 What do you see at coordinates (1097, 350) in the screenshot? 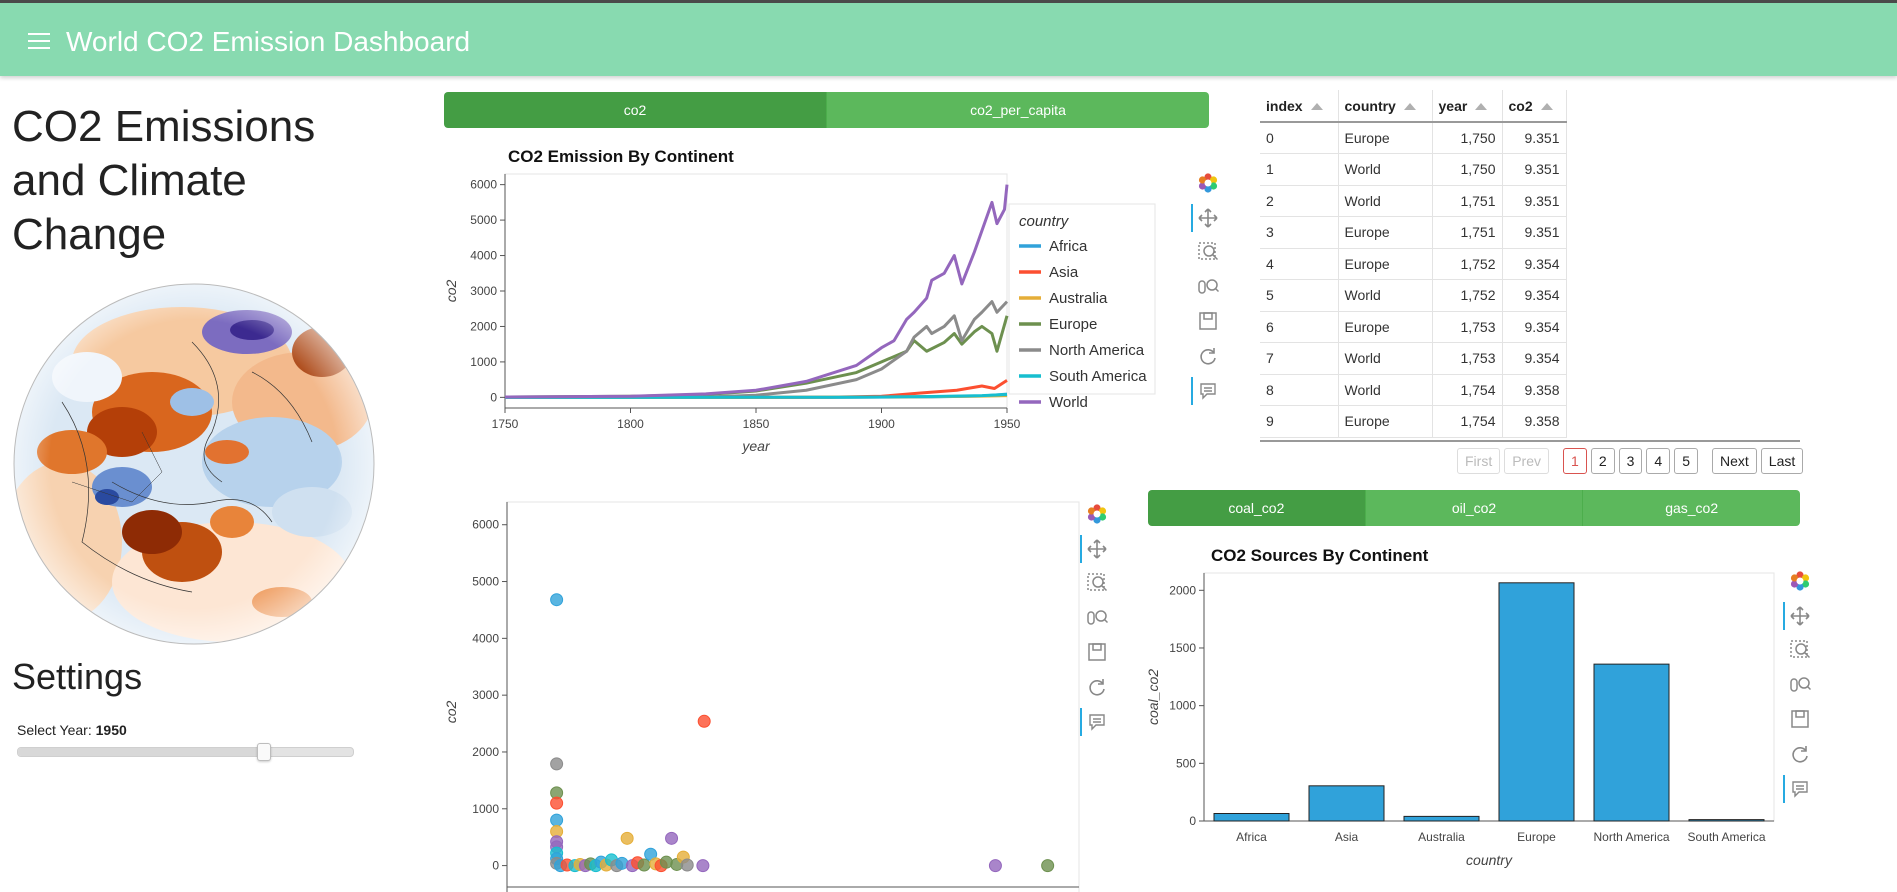
I see `legend-item-north-america: North America` at bounding box center [1097, 350].